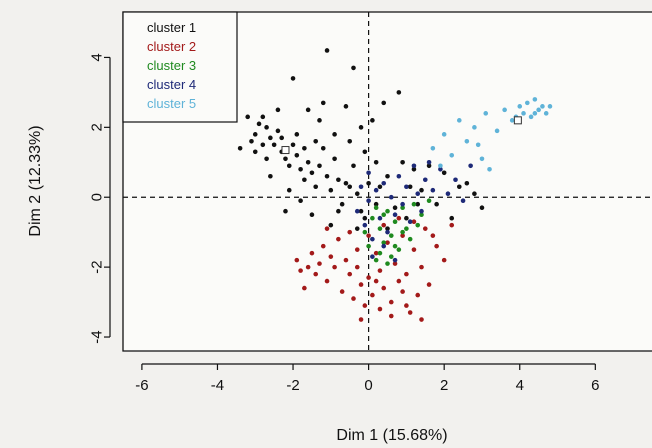 The height and width of the screenshot is (448, 652). I want to click on y-tick-label: -2, so click(96, 266).